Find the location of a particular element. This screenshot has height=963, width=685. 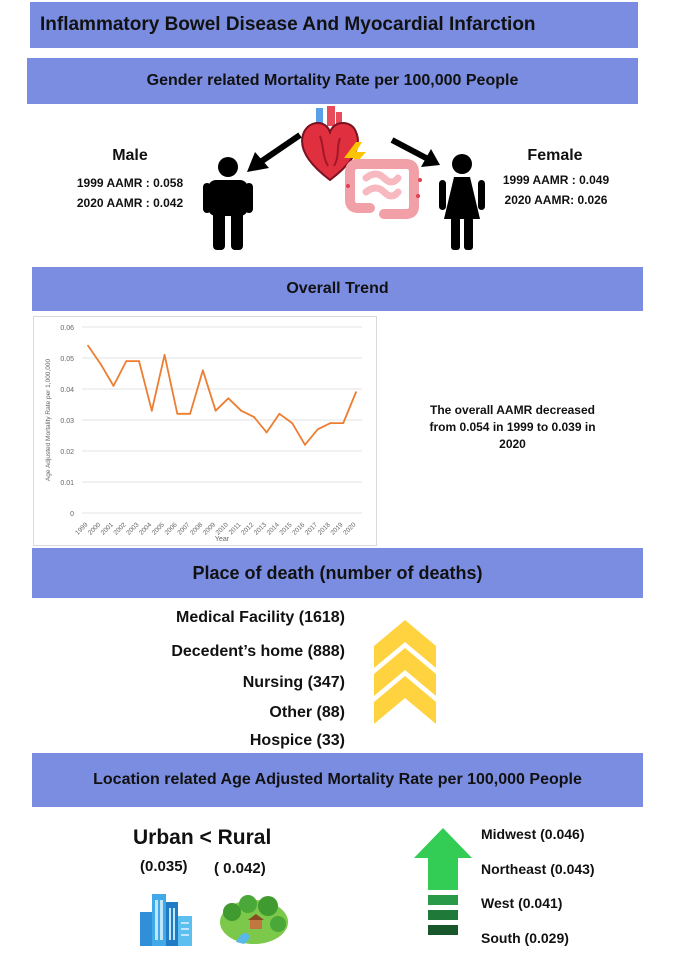

city-buildings-icon is located at coordinates (166, 920).